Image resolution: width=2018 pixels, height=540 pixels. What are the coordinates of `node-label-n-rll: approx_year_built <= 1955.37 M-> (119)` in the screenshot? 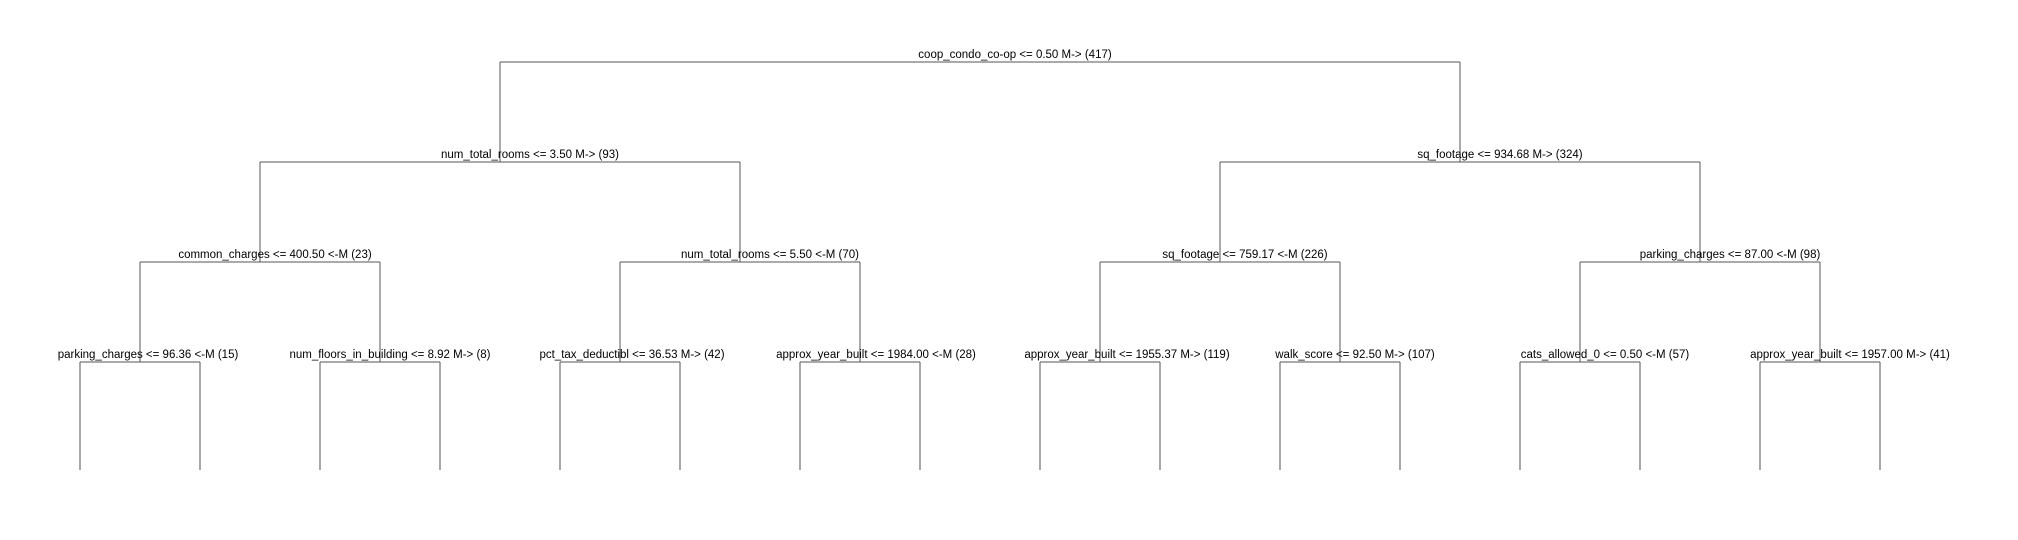 It's located at (1126, 355).